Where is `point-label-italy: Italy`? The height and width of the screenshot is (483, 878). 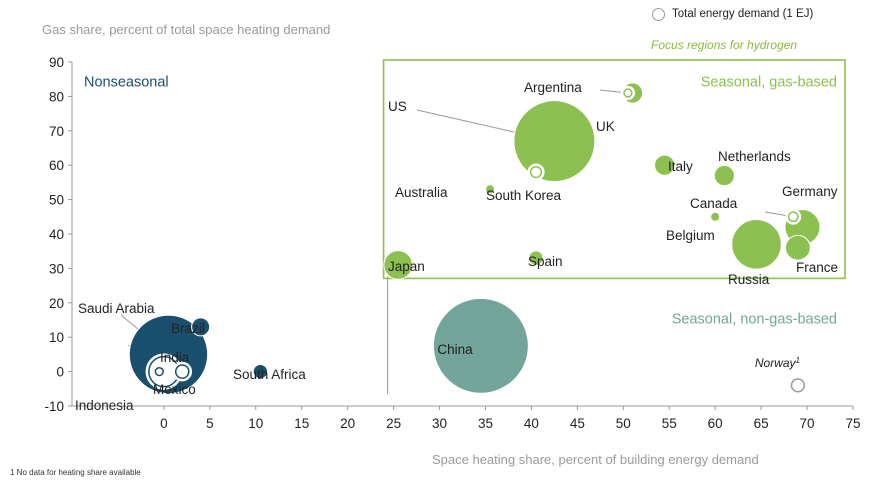 point-label-italy: Italy is located at coordinates (680, 166).